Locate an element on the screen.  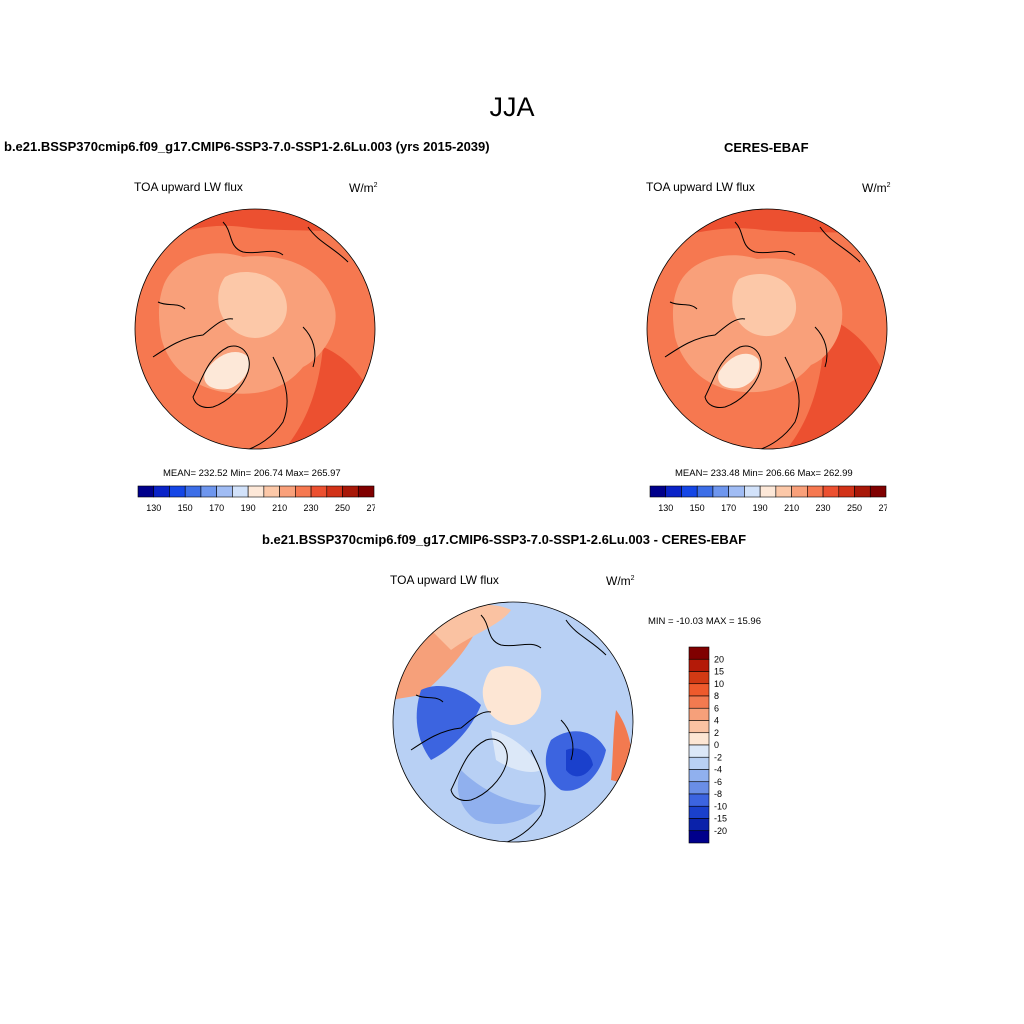
negative-anomaly-south is located at coordinates (499, 797).